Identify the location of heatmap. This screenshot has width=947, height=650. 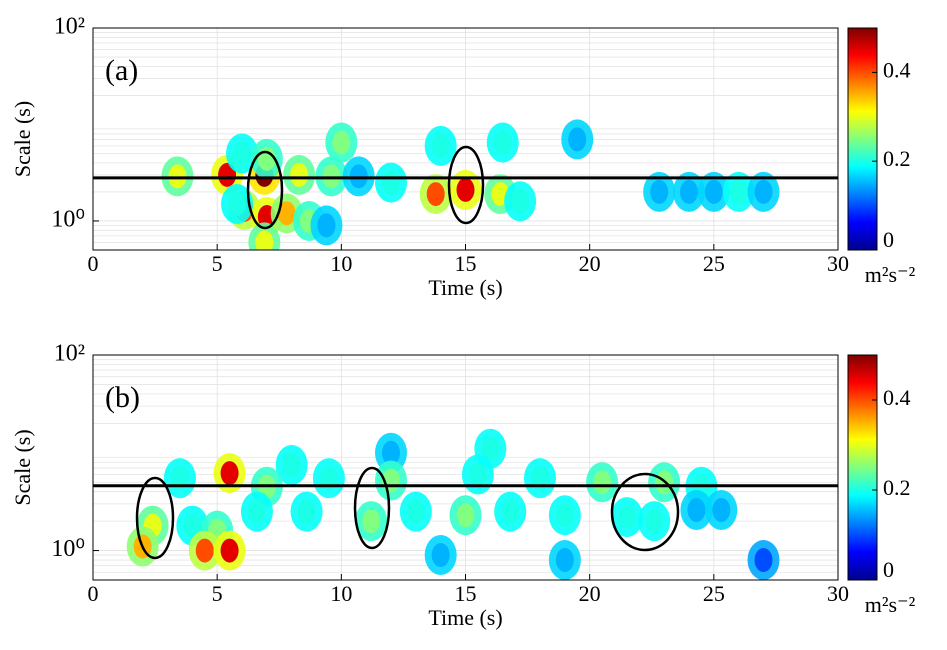
(470, 184).